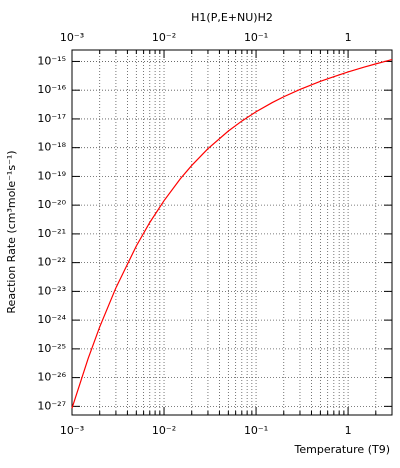 Image resolution: width=400 pixels, height=468 pixels. Describe the element at coordinates (342, 449) in the screenshot. I see `x-axis-label: Temperature (T9)` at that location.